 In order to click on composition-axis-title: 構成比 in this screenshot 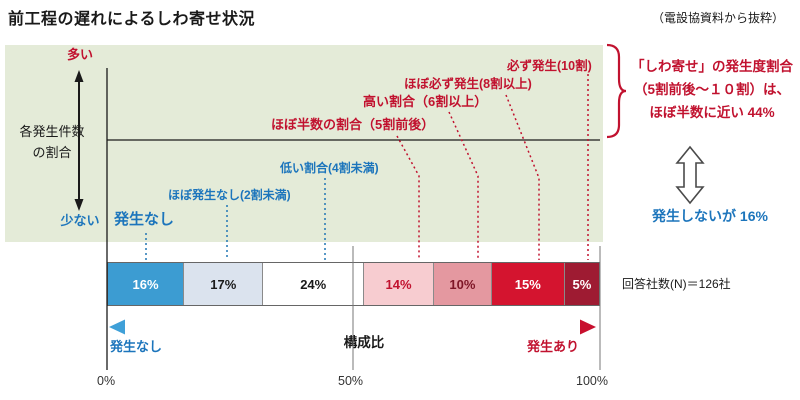, I will do `click(364, 342)`.